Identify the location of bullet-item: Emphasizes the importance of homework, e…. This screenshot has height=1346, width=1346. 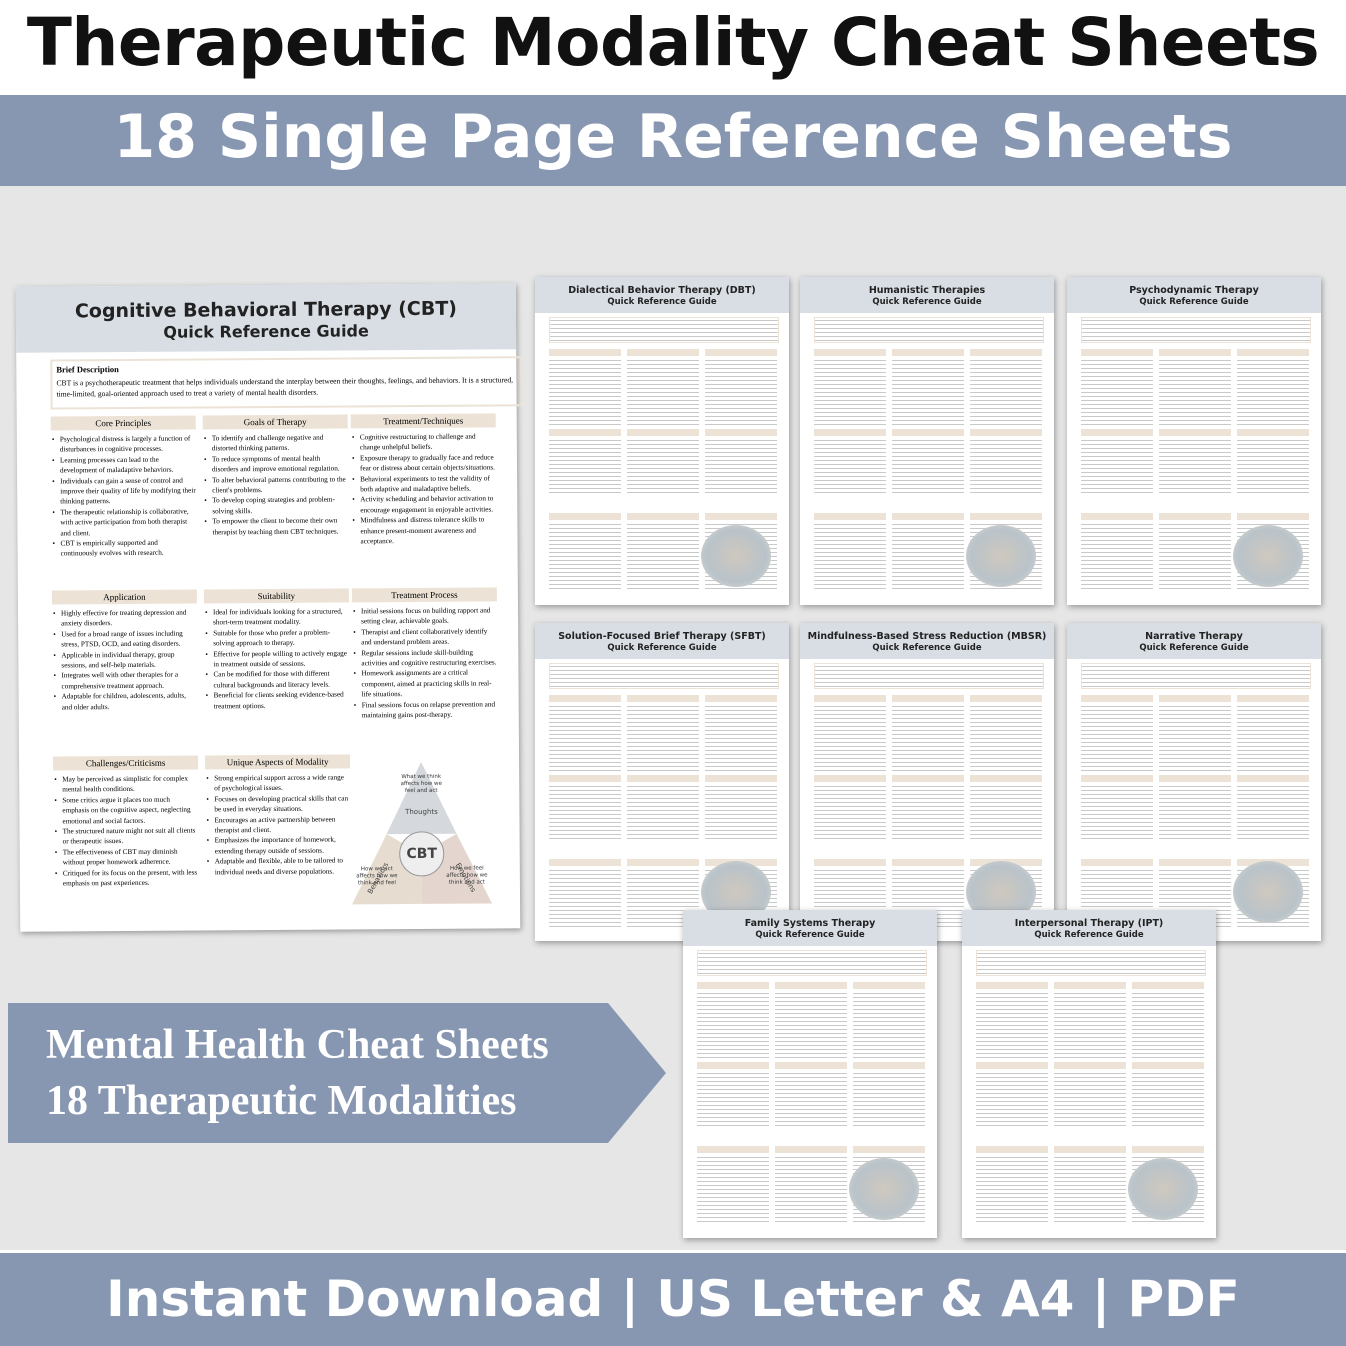
(278, 846).